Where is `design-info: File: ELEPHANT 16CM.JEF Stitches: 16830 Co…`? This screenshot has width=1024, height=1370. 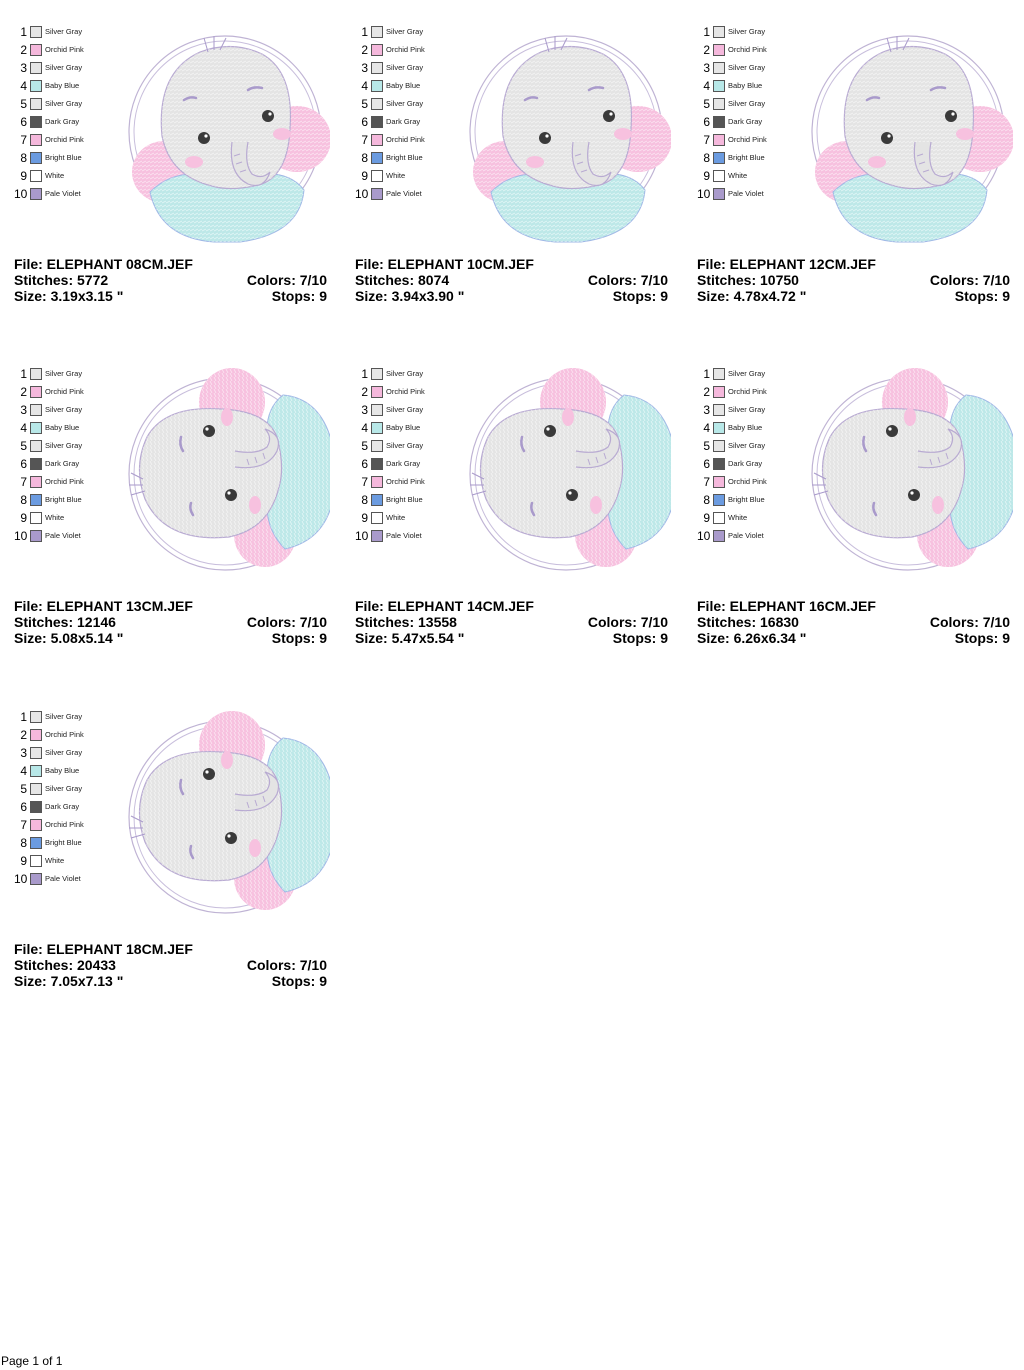
design-info: File: ELEPHANT 16CM.JEF Stitches: 16830 Co… is located at coordinates (853, 622).